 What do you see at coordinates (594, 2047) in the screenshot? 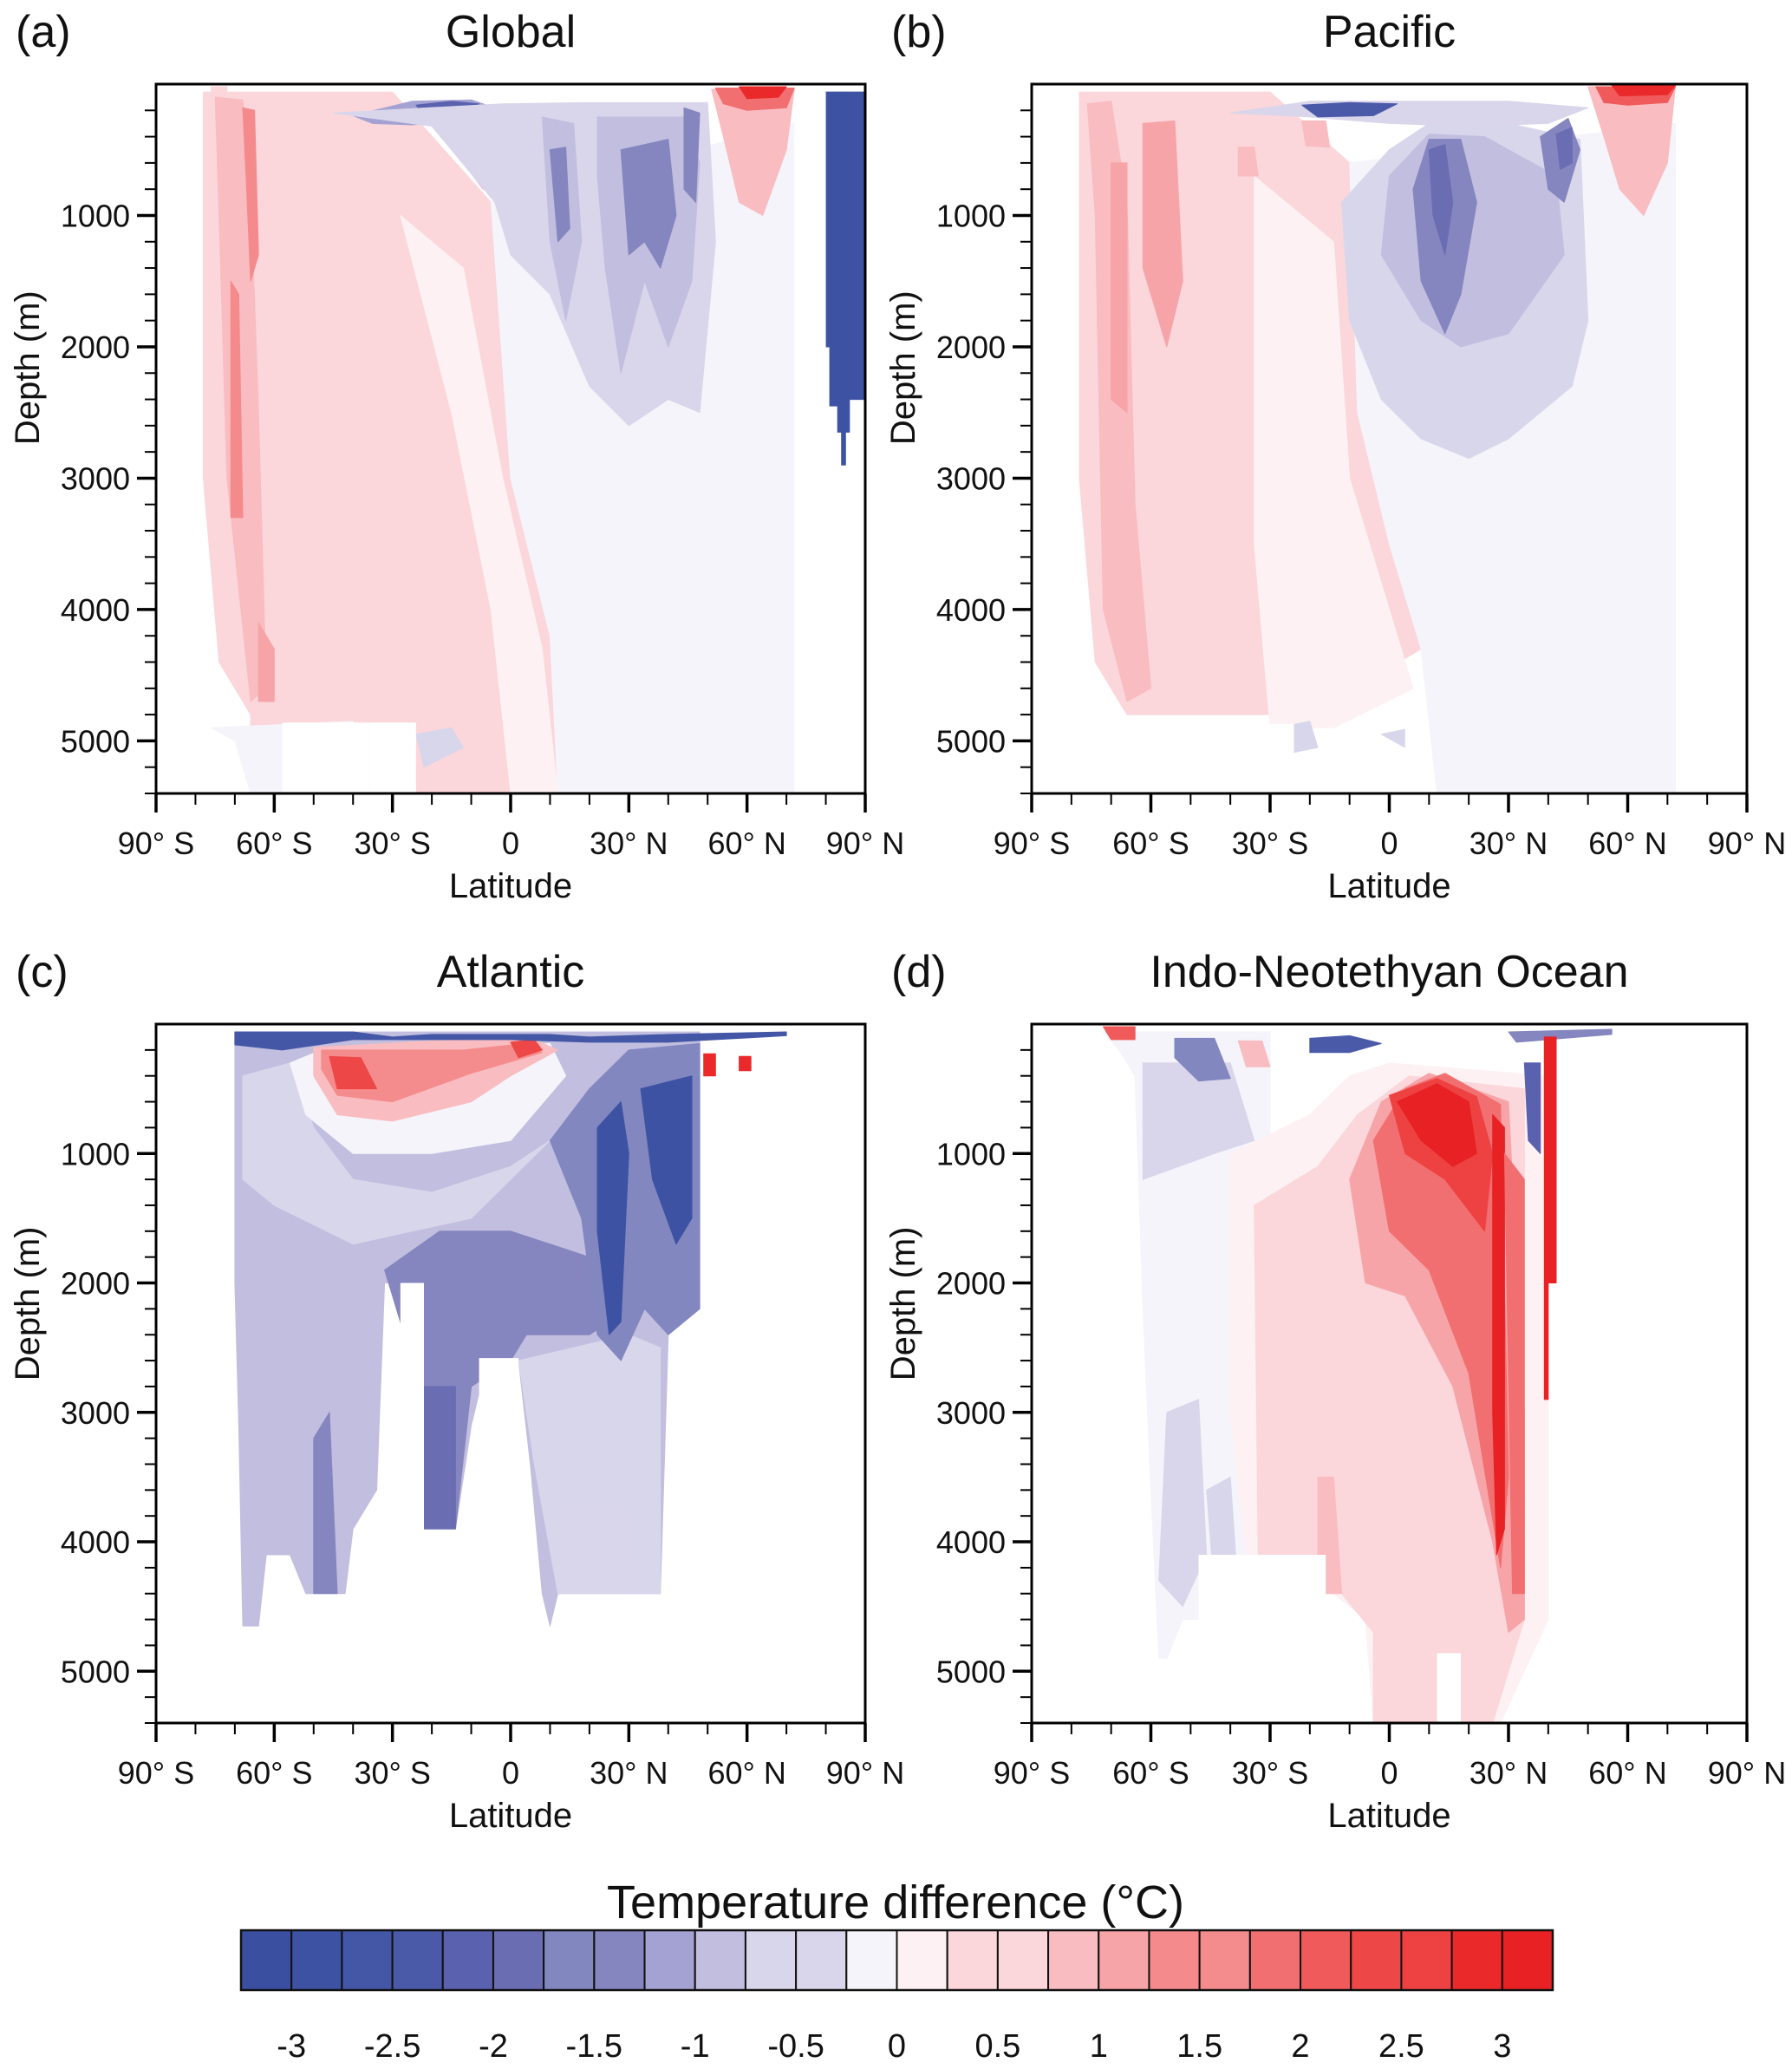
I see `colorbar-tick-label: -1.5` at bounding box center [594, 2047].